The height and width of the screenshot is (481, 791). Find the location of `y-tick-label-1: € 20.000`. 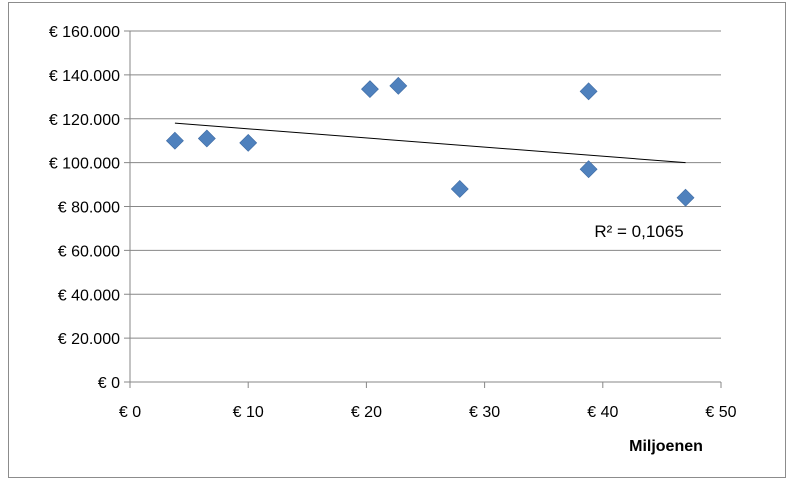

y-tick-label-1: € 20.000 is located at coordinates (89, 339).